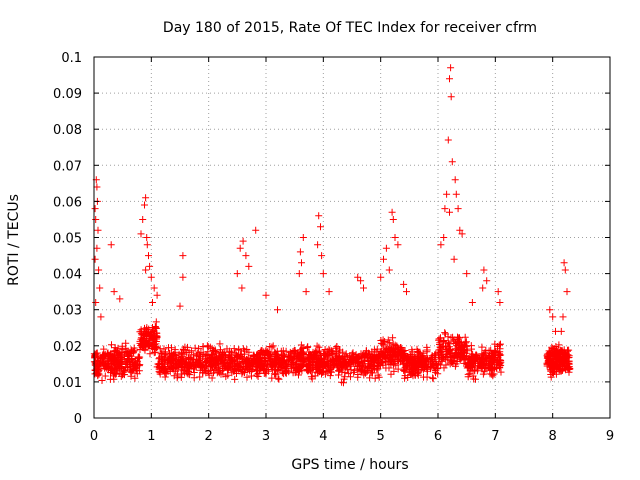 The image size is (640, 480). I want to click on x-tick-label: 6, so click(438, 436).